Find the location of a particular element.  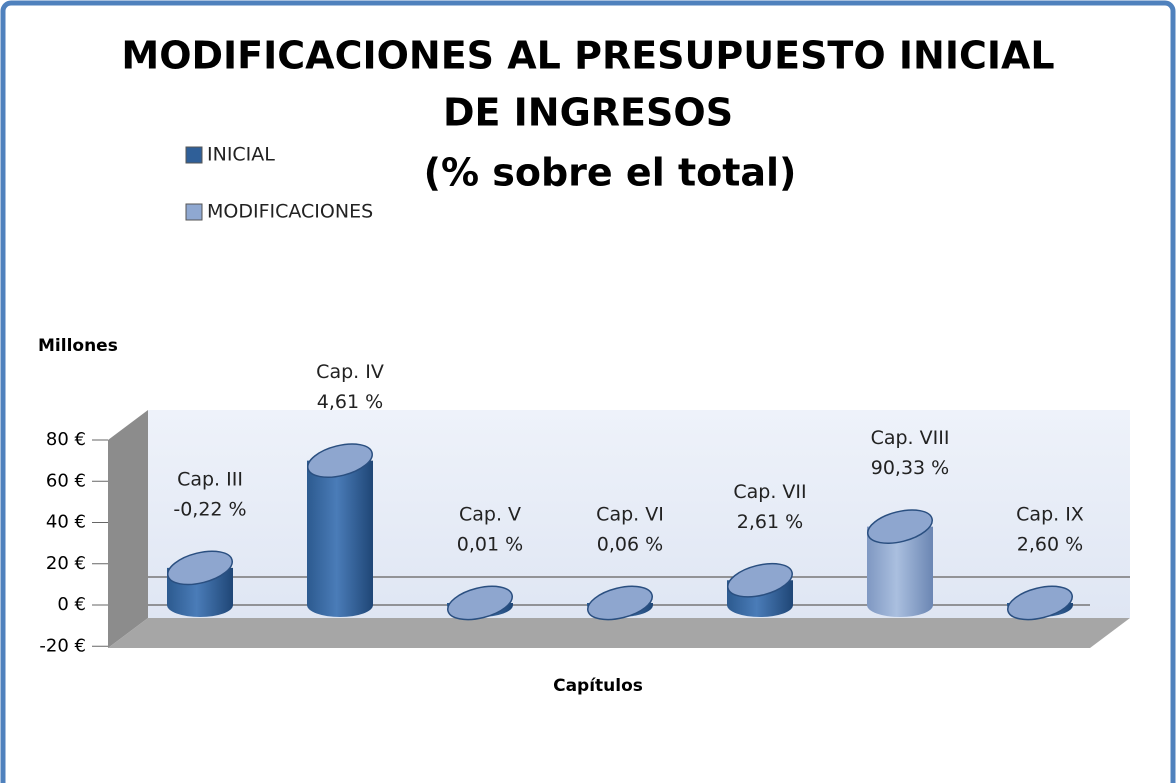

data-label: Cap. IV is located at coordinates (350, 372).